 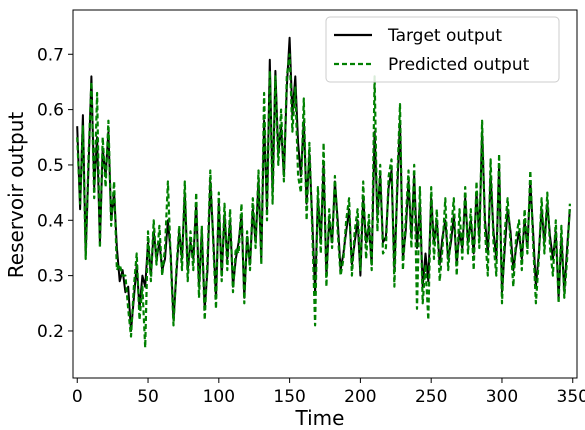 What do you see at coordinates (50, 332) in the screenshot?
I see `y-tick-label: 0.2` at bounding box center [50, 332].